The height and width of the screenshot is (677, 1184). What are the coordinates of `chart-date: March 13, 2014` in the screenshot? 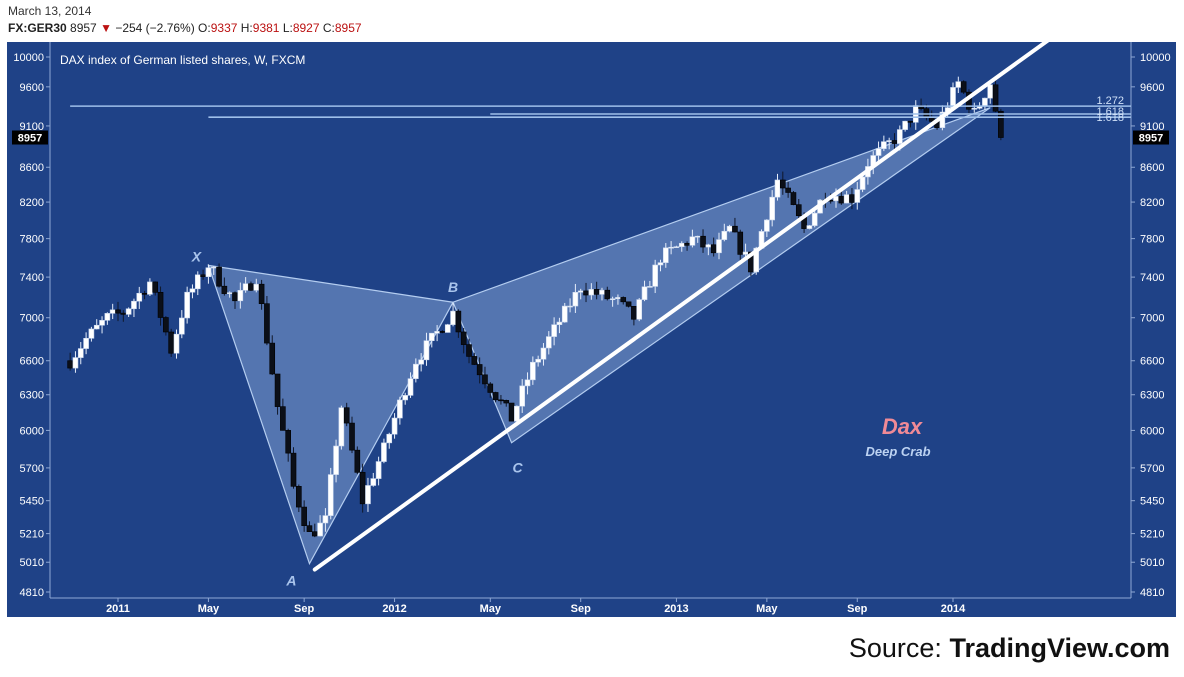 It's located at (50, 11).